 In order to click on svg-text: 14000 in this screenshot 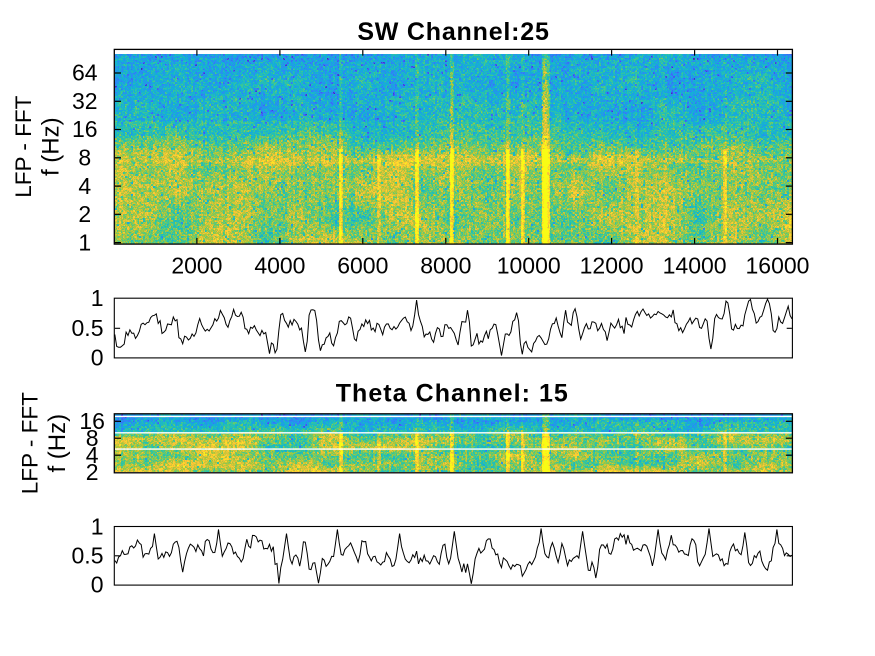, I will do `click(695, 266)`.